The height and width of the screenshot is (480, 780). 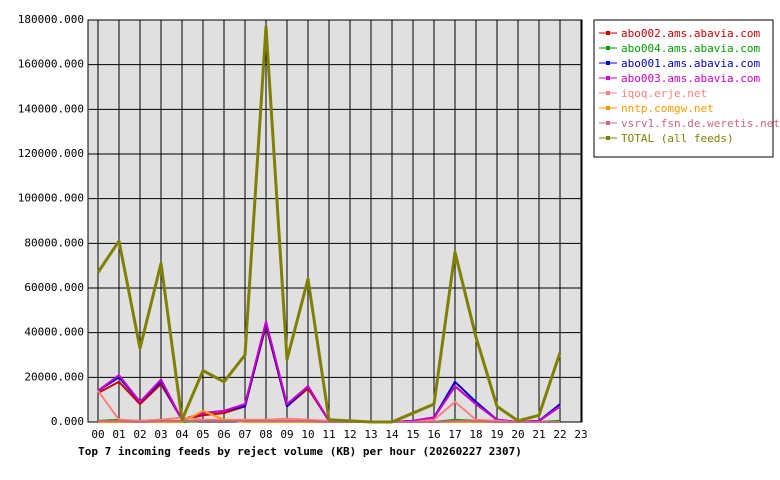 What do you see at coordinates (54, 242) in the screenshot?
I see `y-tick-label: 80000.000` at bounding box center [54, 242].